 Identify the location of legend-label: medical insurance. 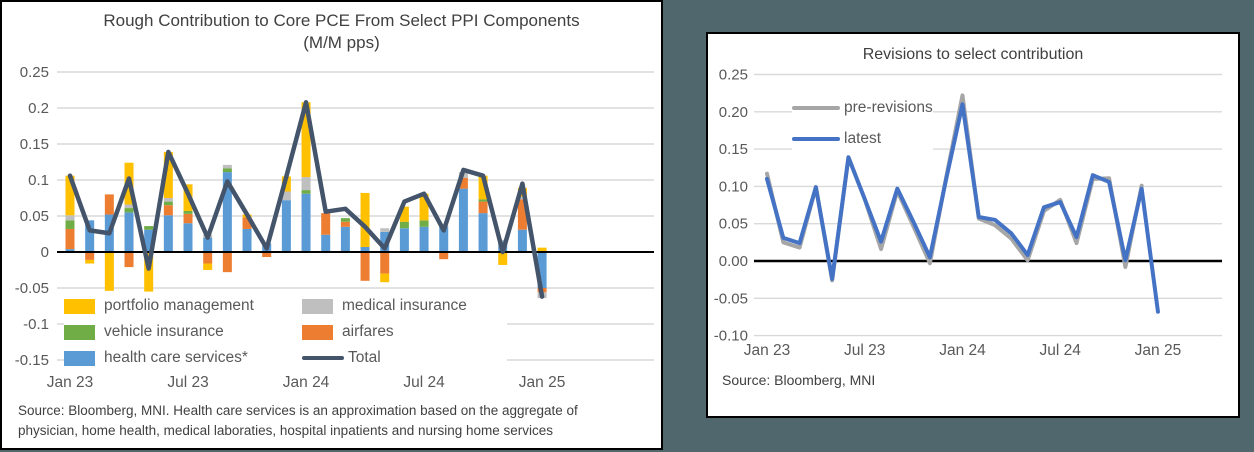
(404, 305).